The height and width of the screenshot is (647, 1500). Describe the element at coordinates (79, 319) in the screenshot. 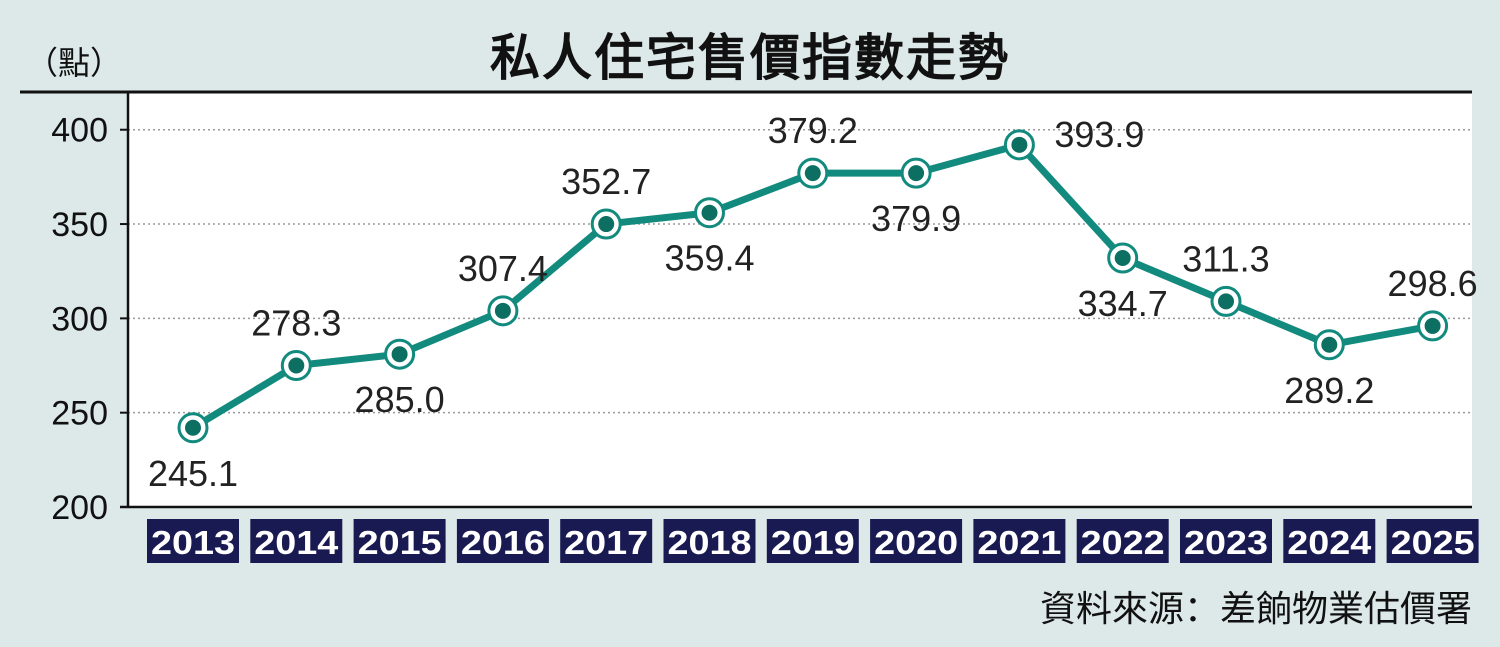

I see `y-tick-label: 300` at that location.